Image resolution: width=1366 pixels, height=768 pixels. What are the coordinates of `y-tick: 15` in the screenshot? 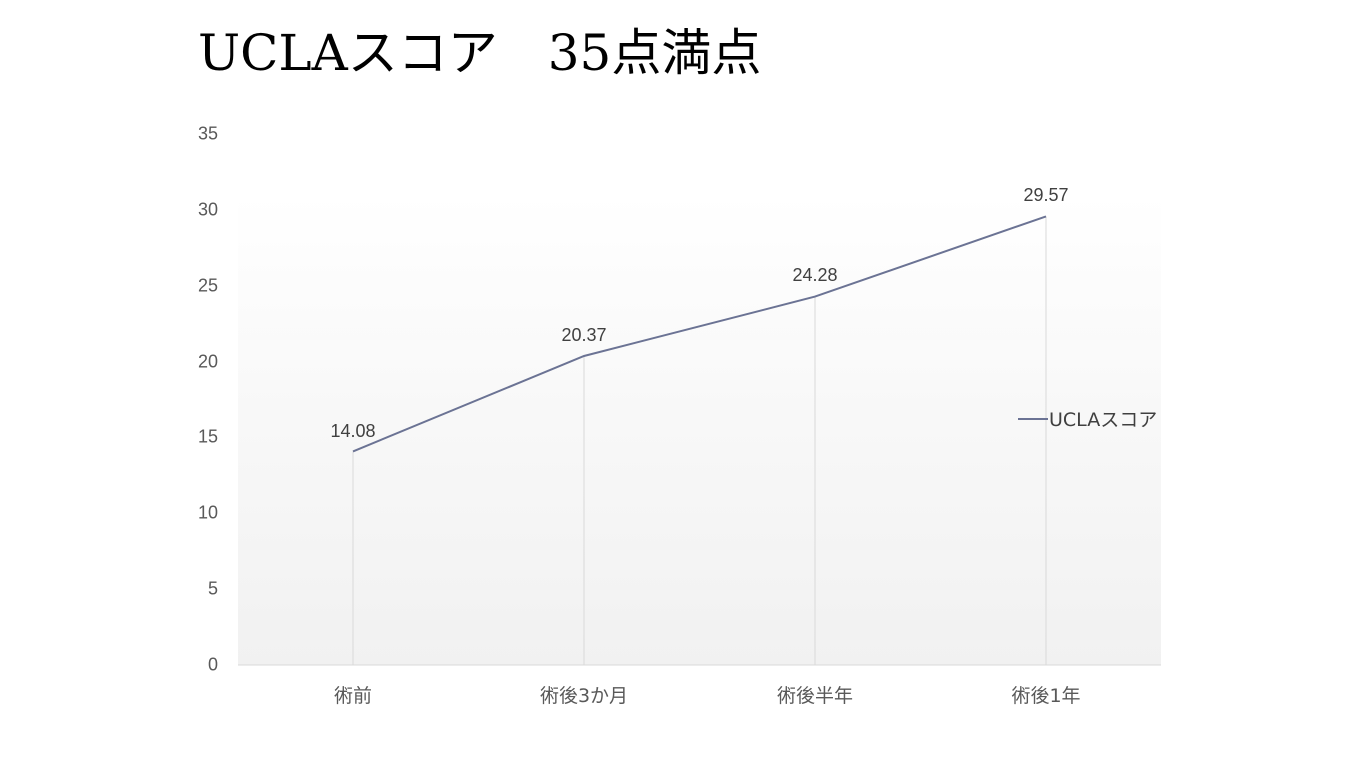 It's located at (207, 436).